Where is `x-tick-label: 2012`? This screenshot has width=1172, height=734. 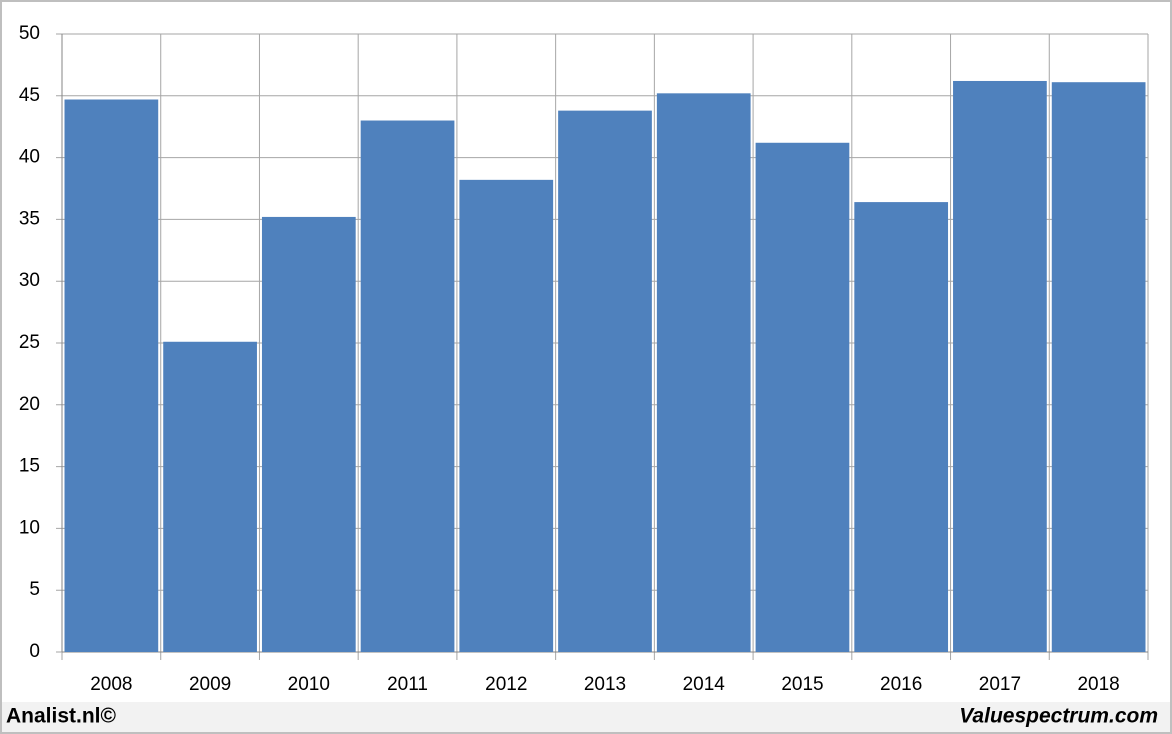
x-tick-label: 2012 is located at coordinates (506, 684).